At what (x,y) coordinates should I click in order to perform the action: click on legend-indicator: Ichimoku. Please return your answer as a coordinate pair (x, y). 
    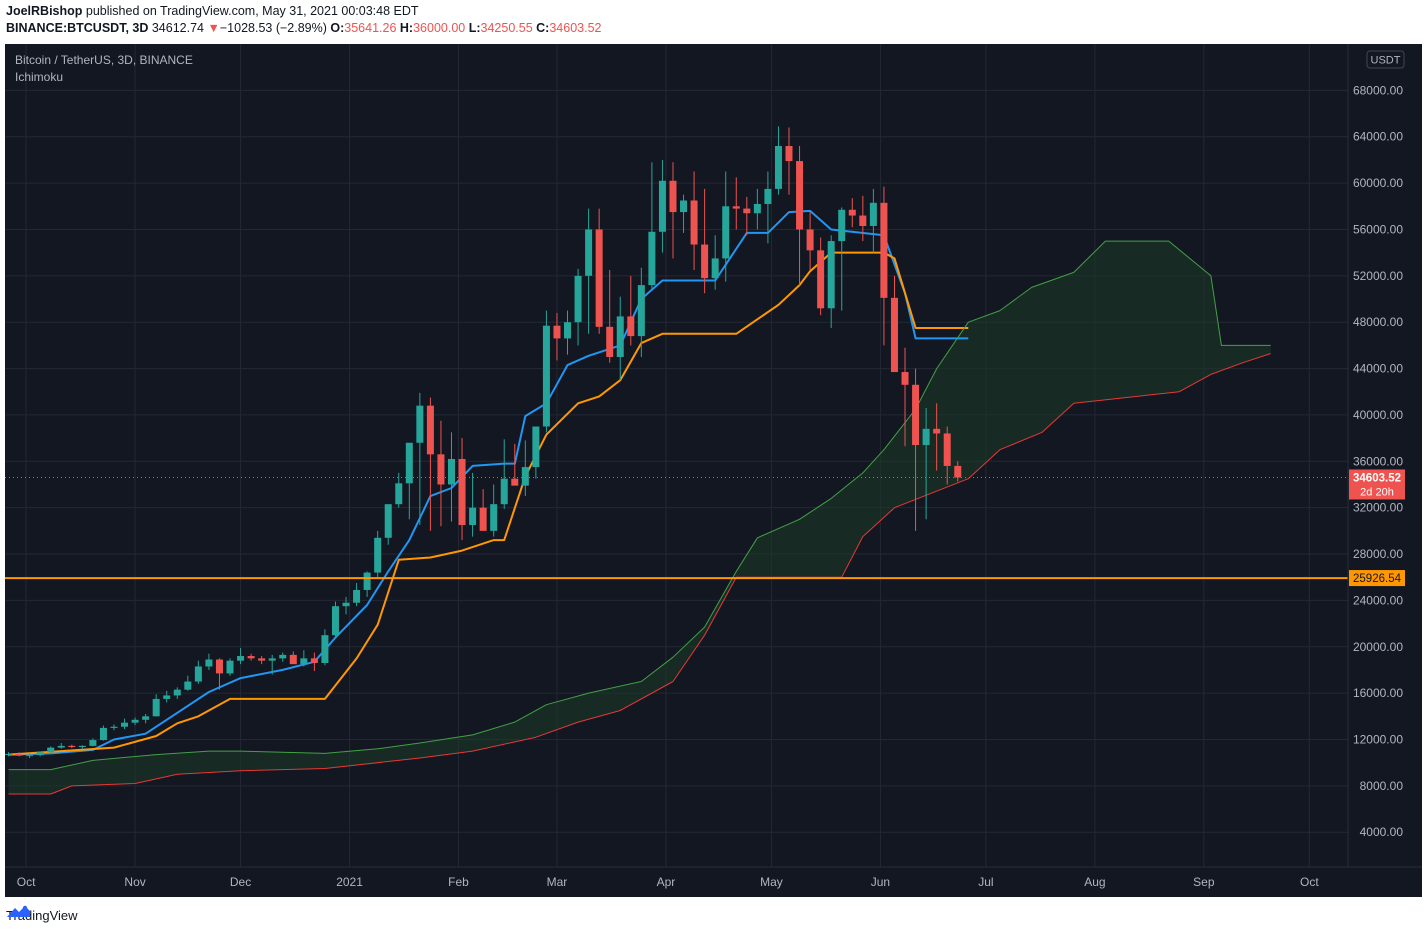
    Looking at the image, I should click on (39, 77).